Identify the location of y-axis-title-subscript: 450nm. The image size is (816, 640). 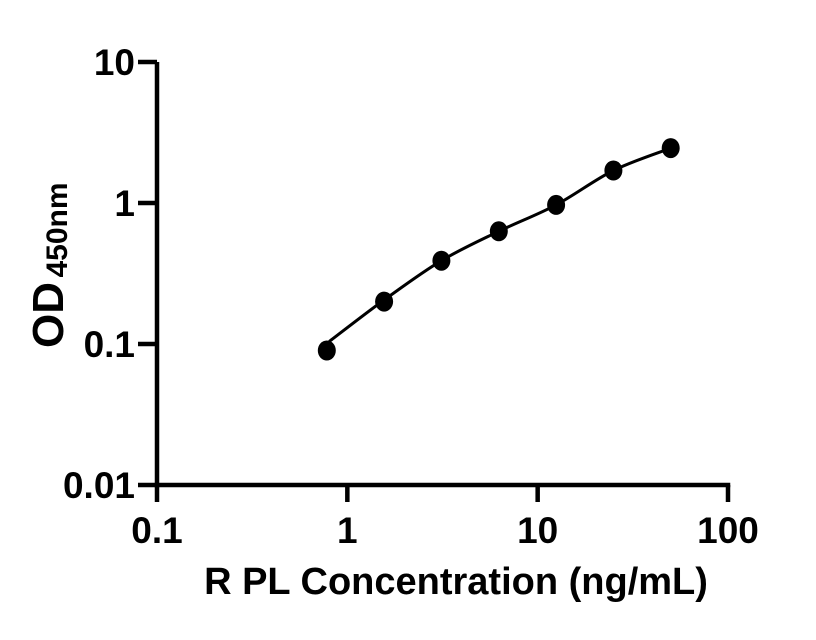
(57, 229).